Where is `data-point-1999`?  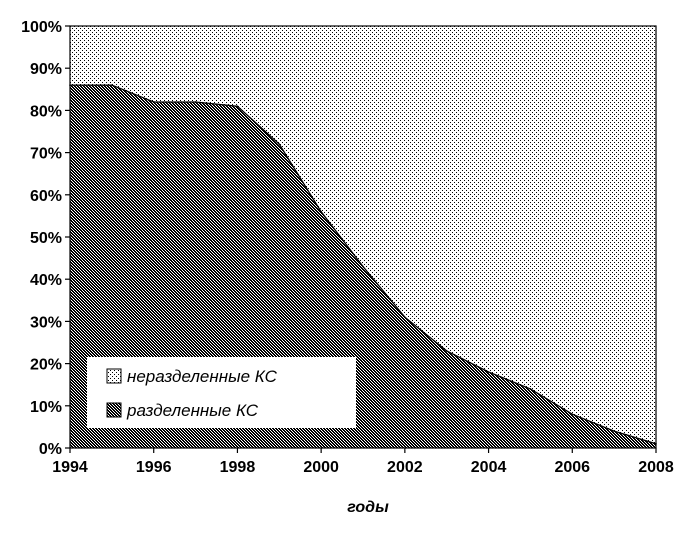
data-point-1999 is located at coordinates (279, 144).